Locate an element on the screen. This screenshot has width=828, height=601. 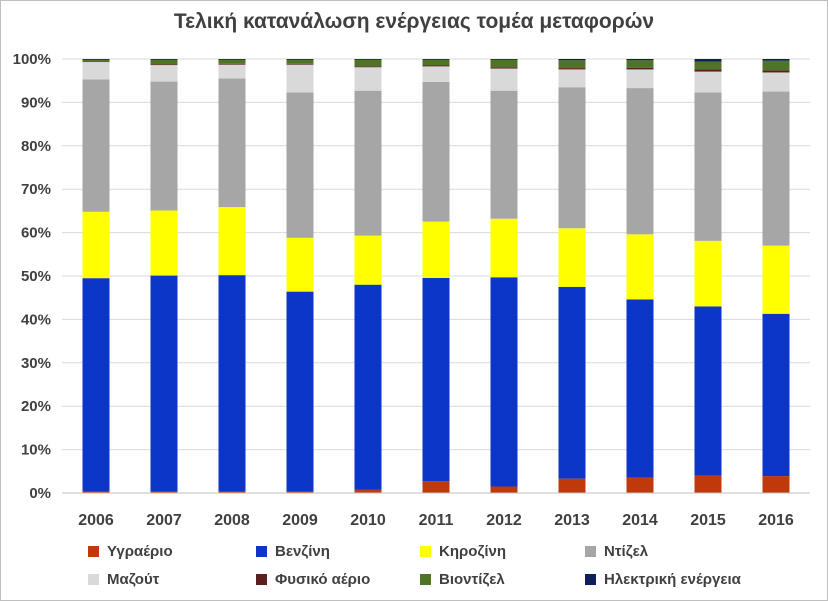
x-tick-label: 2010 is located at coordinates (368, 520).